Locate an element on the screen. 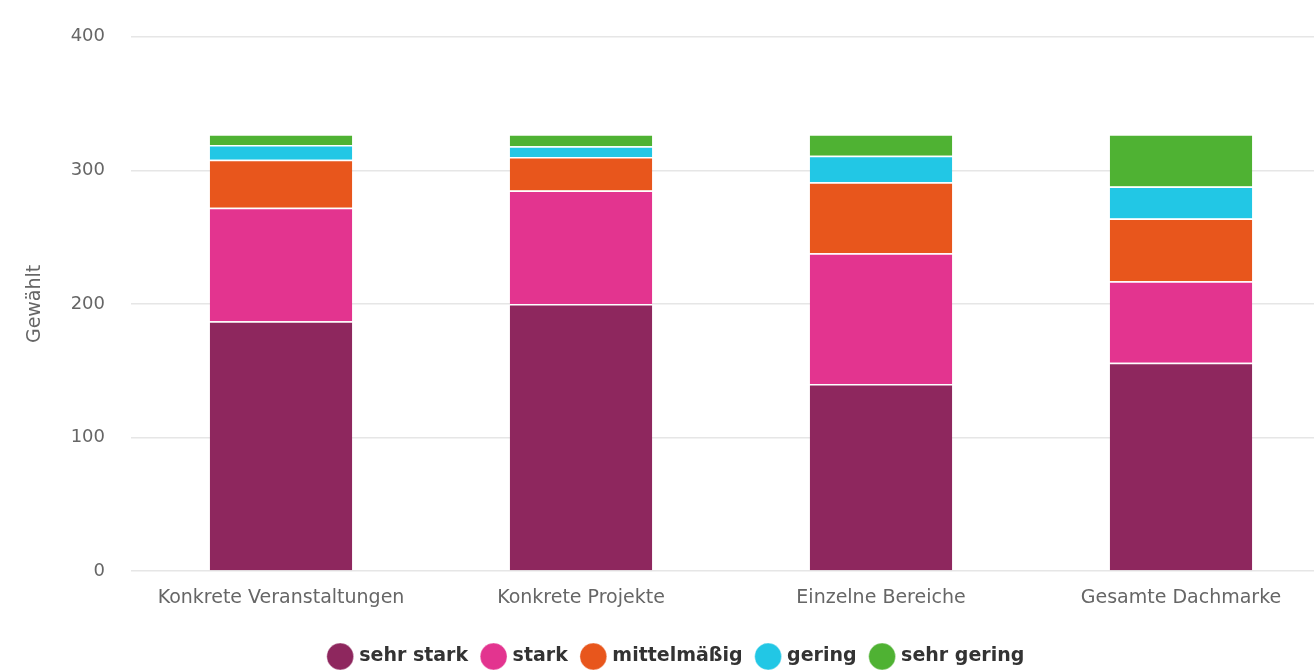  legend-label: sehr gering is located at coordinates (963, 654).